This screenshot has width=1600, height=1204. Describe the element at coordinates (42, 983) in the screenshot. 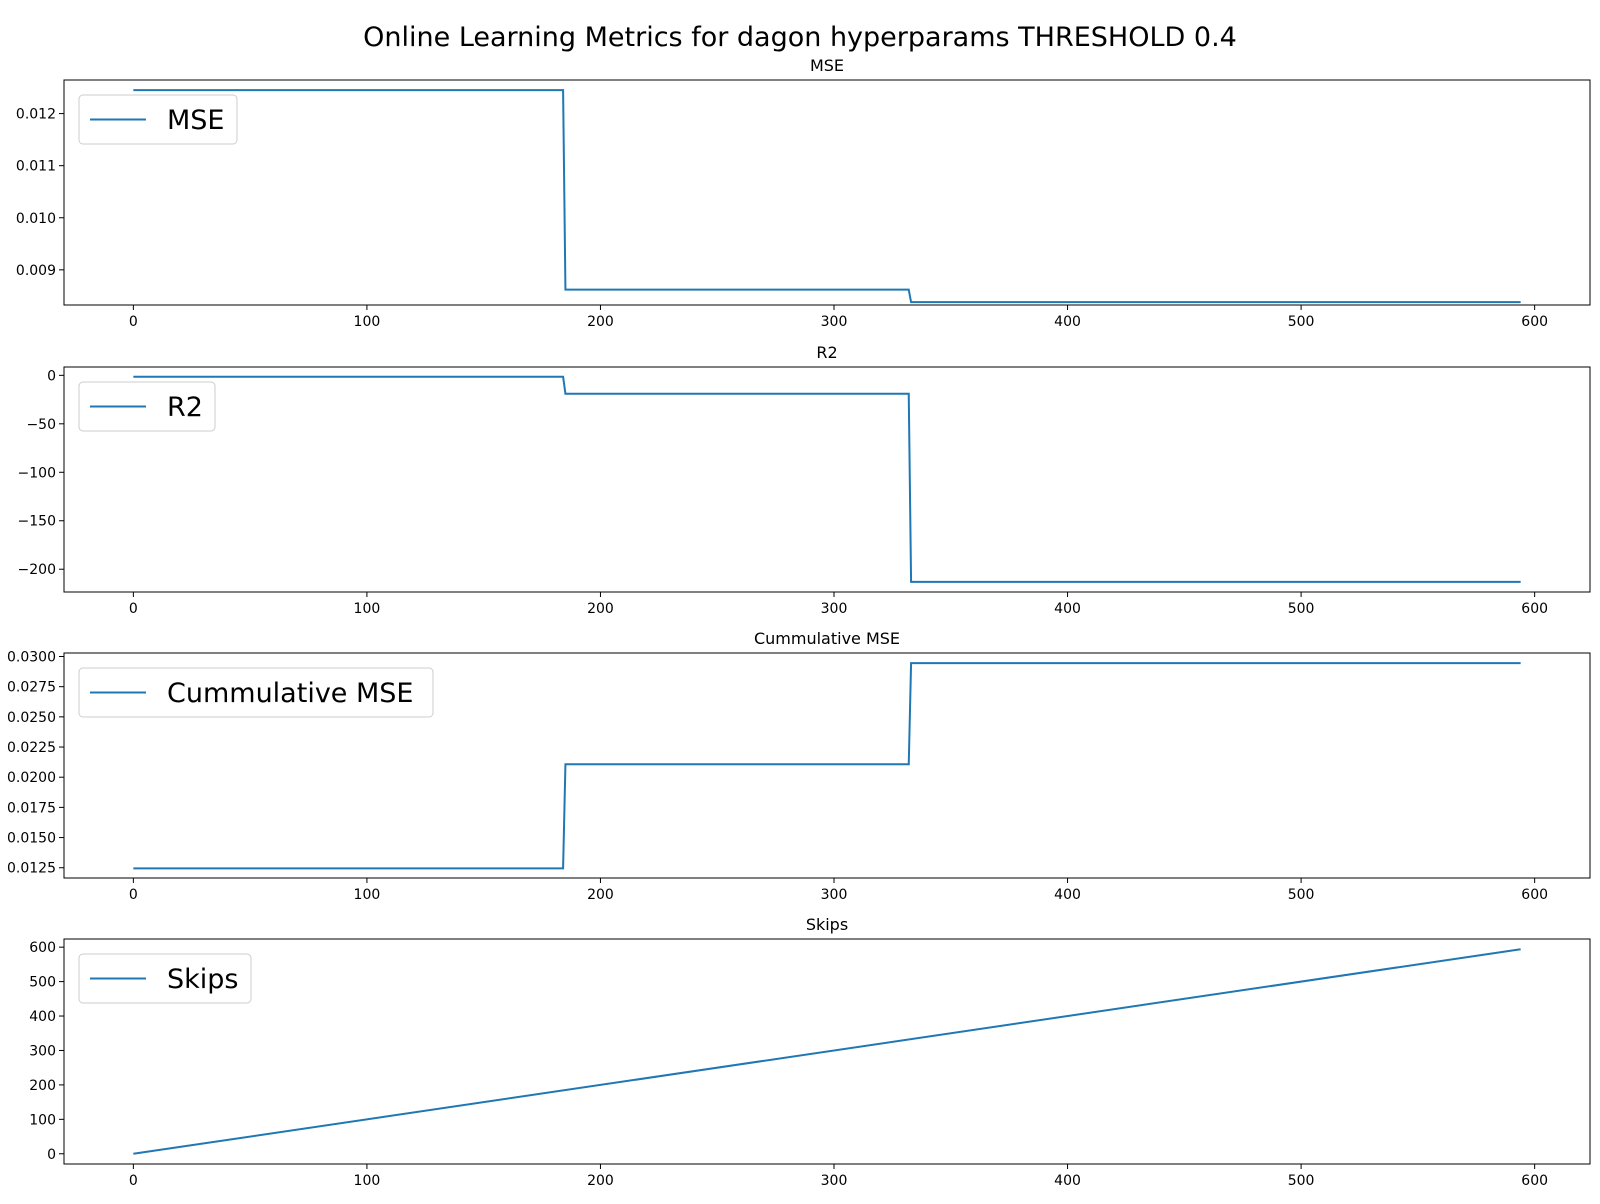

I see `y-tick-label: 500` at that location.